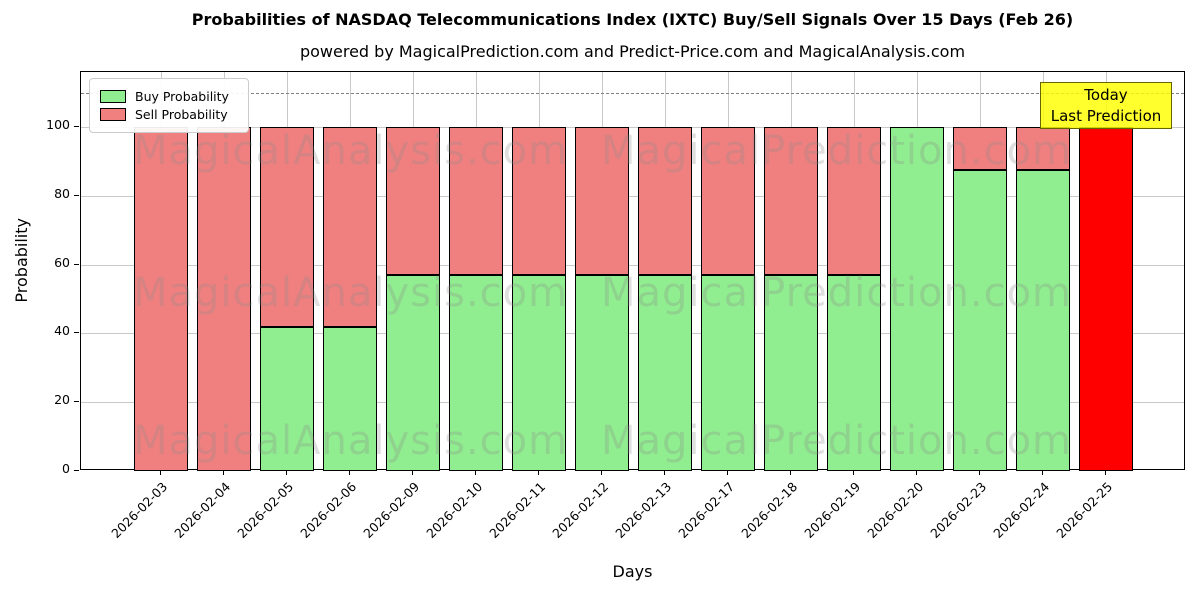  What do you see at coordinates (62, 262) in the screenshot?
I see `y-tick-label: 60` at bounding box center [62, 262].